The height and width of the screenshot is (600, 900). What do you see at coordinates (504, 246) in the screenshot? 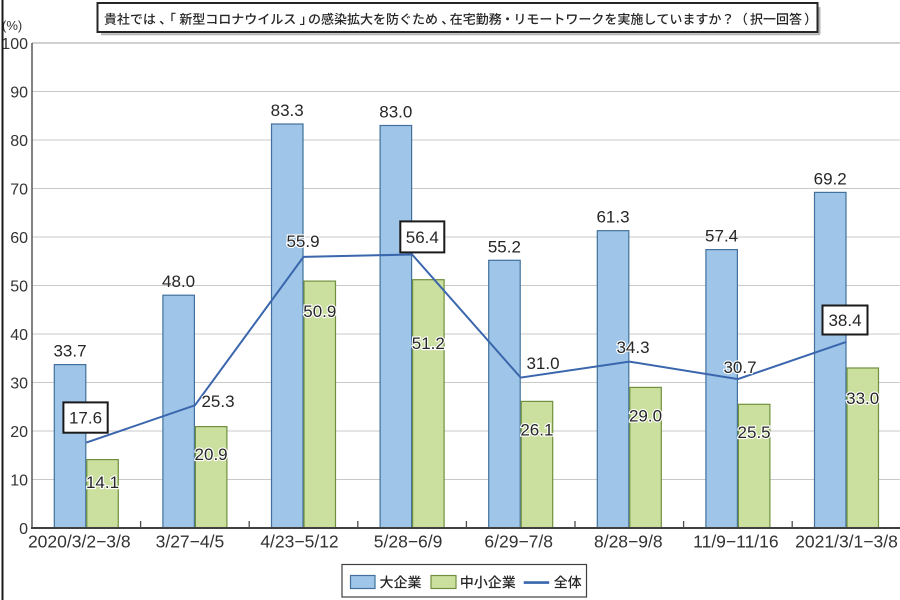
I see `svg-text: 55.2` at bounding box center [504, 246].